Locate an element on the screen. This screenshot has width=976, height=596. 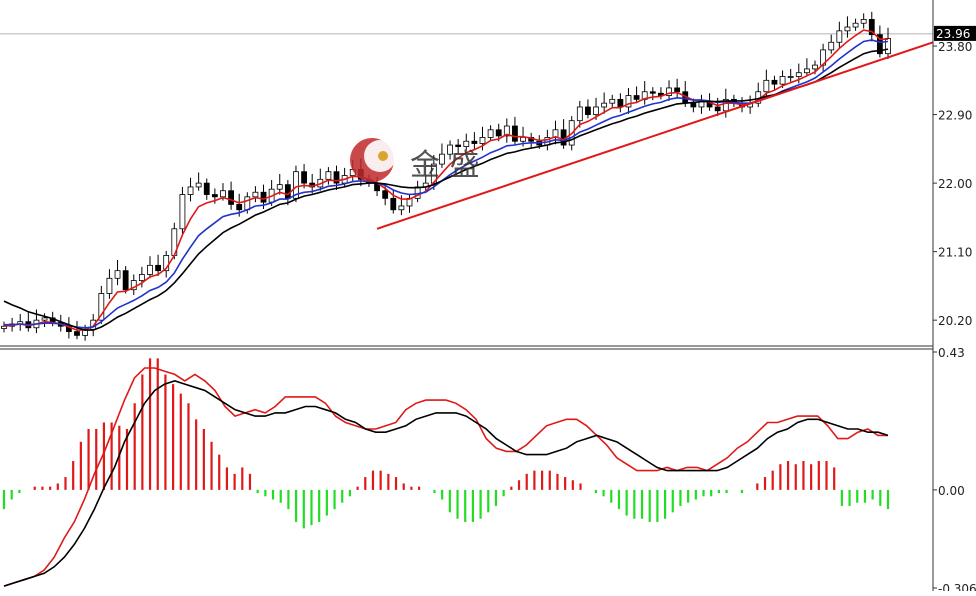
price-tick-label: 22.00 is located at coordinates (955, 184).